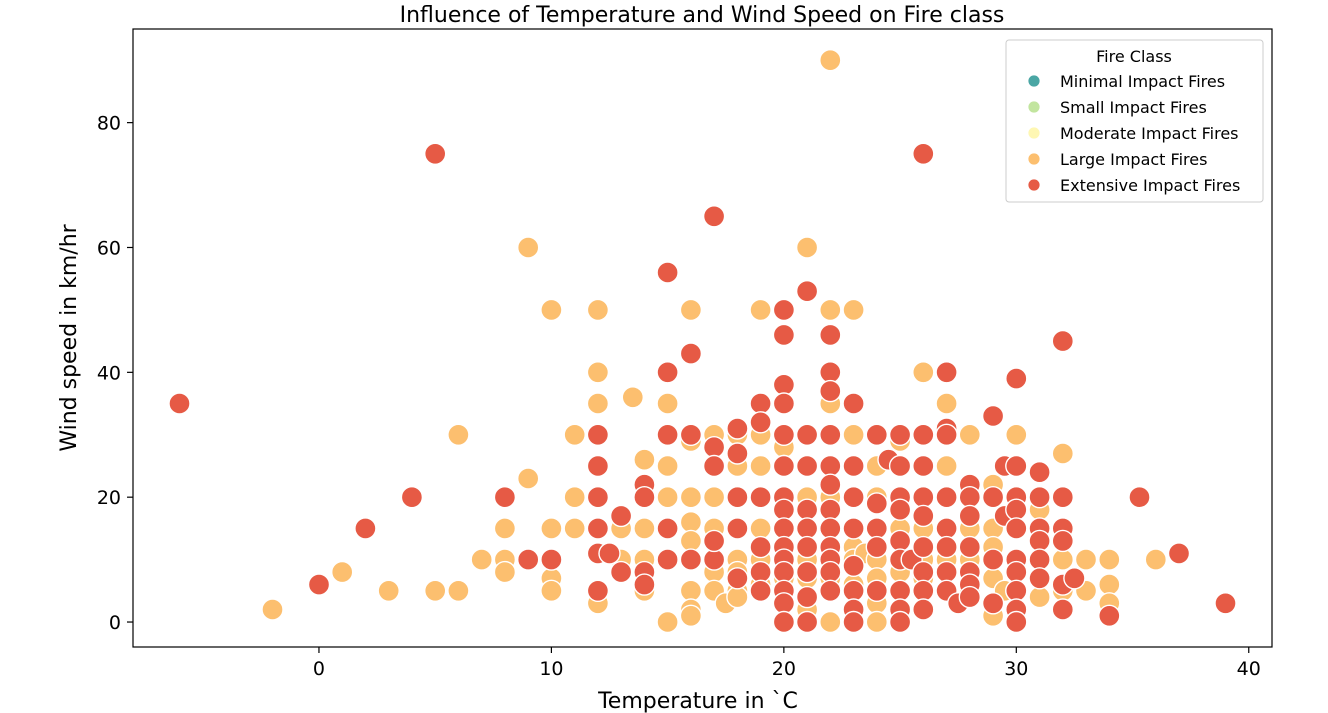 Image resolution: width=1328 pixels, height=713 pixels. I want to click on y-tick-label: 60, so click(109, 248).